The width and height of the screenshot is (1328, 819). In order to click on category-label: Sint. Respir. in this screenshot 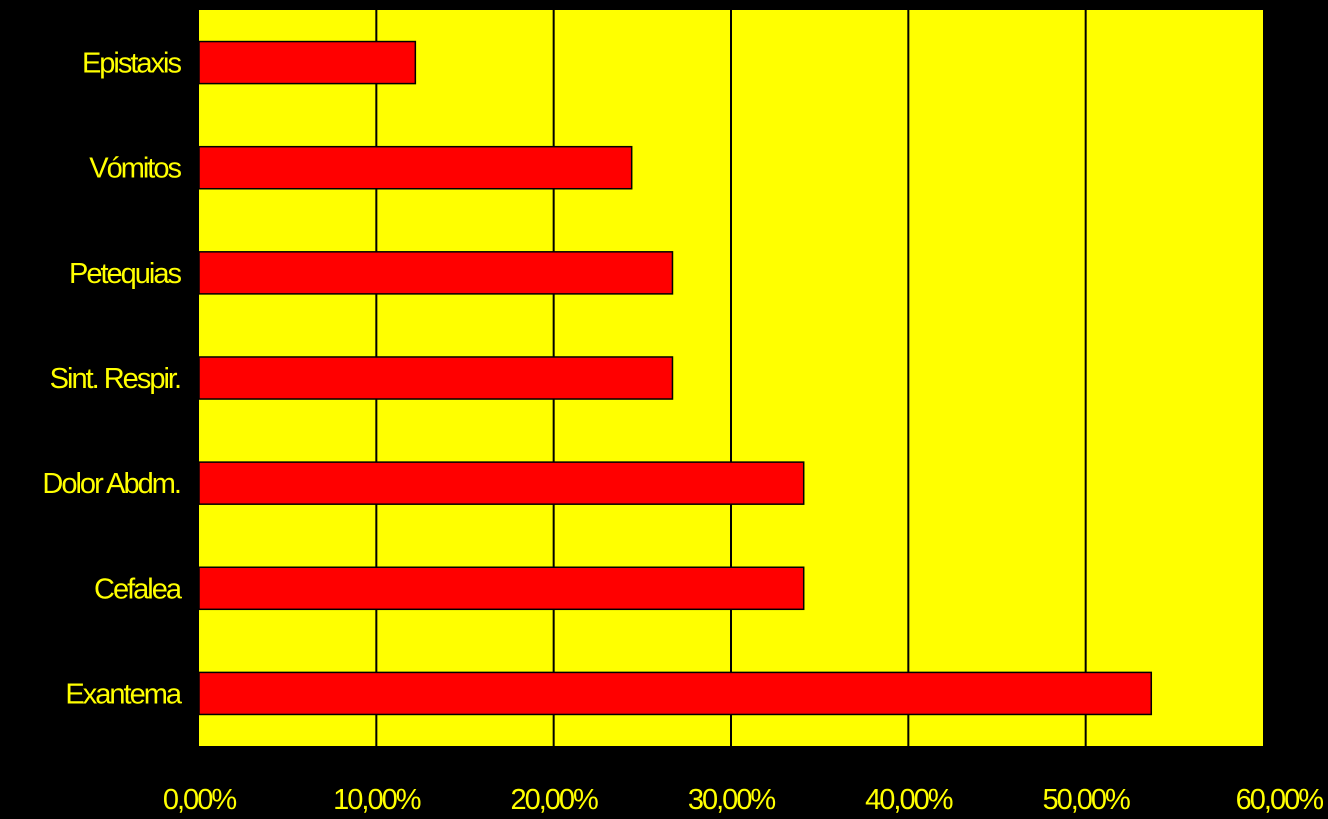, I will do `click(115, 379)`.